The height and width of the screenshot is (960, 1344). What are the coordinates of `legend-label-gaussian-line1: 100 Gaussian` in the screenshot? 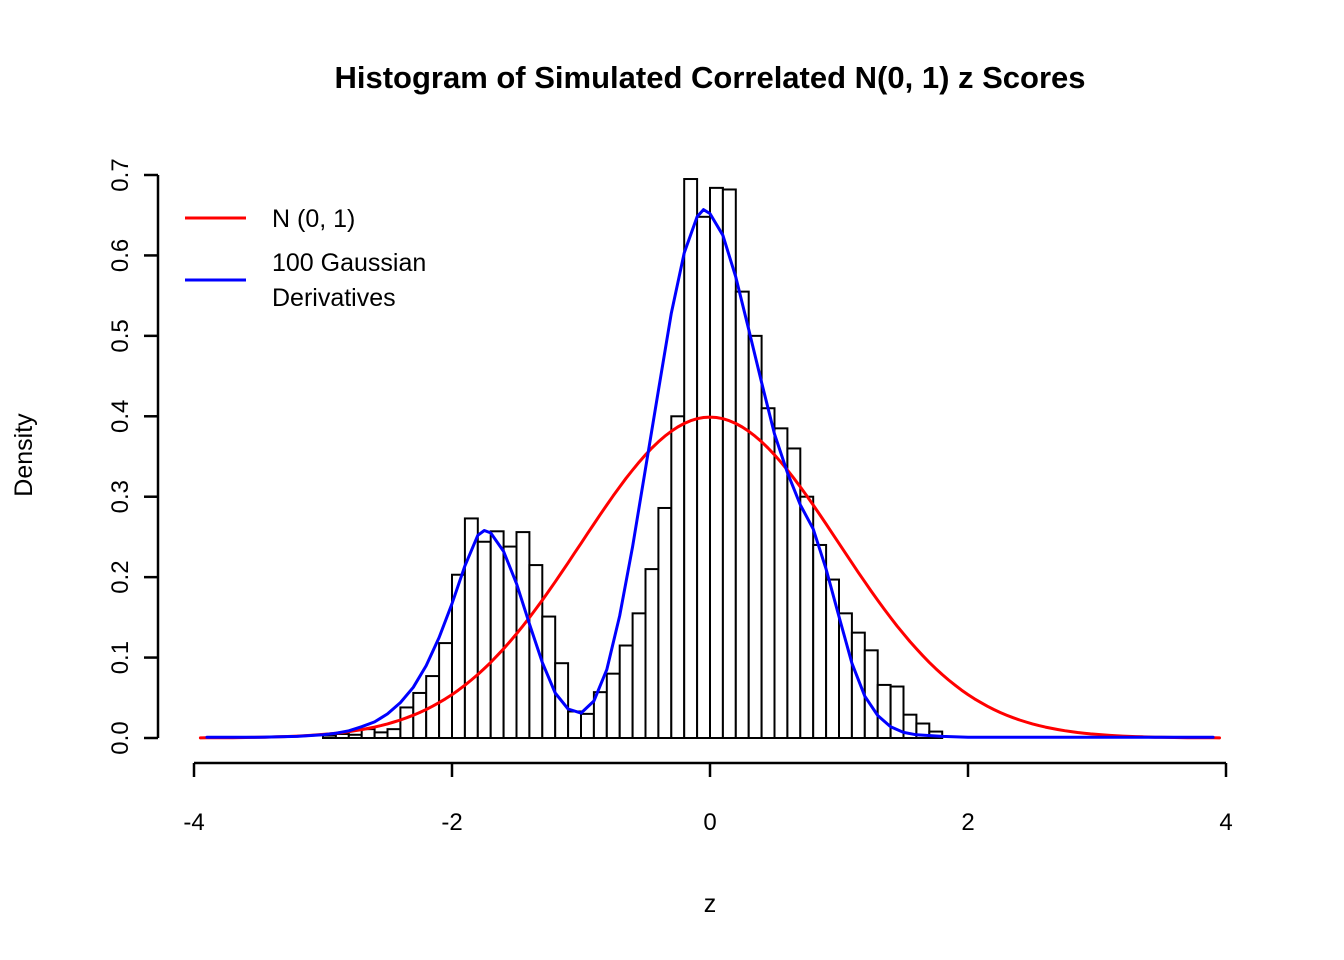 It's located at (349, 263).